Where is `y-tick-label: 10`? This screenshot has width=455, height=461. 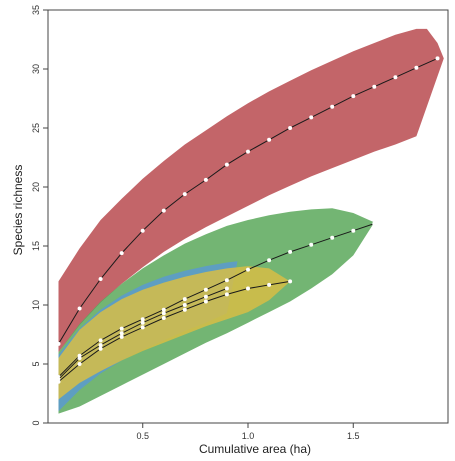 y-tick-label: 10 is located at coordinates (36, 305).